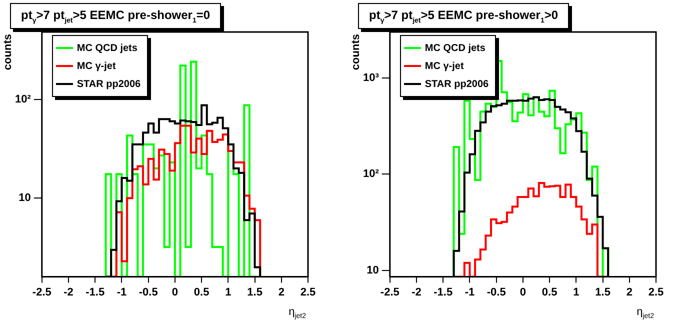  What do you see at coordinates (116, 16) in the screenshot?
I see `chart-title: pt$_{γ}$>7 pt$_{jet}$>5 EEMC pre-shower$_{1}$=0` at bounding box center [116, 16].